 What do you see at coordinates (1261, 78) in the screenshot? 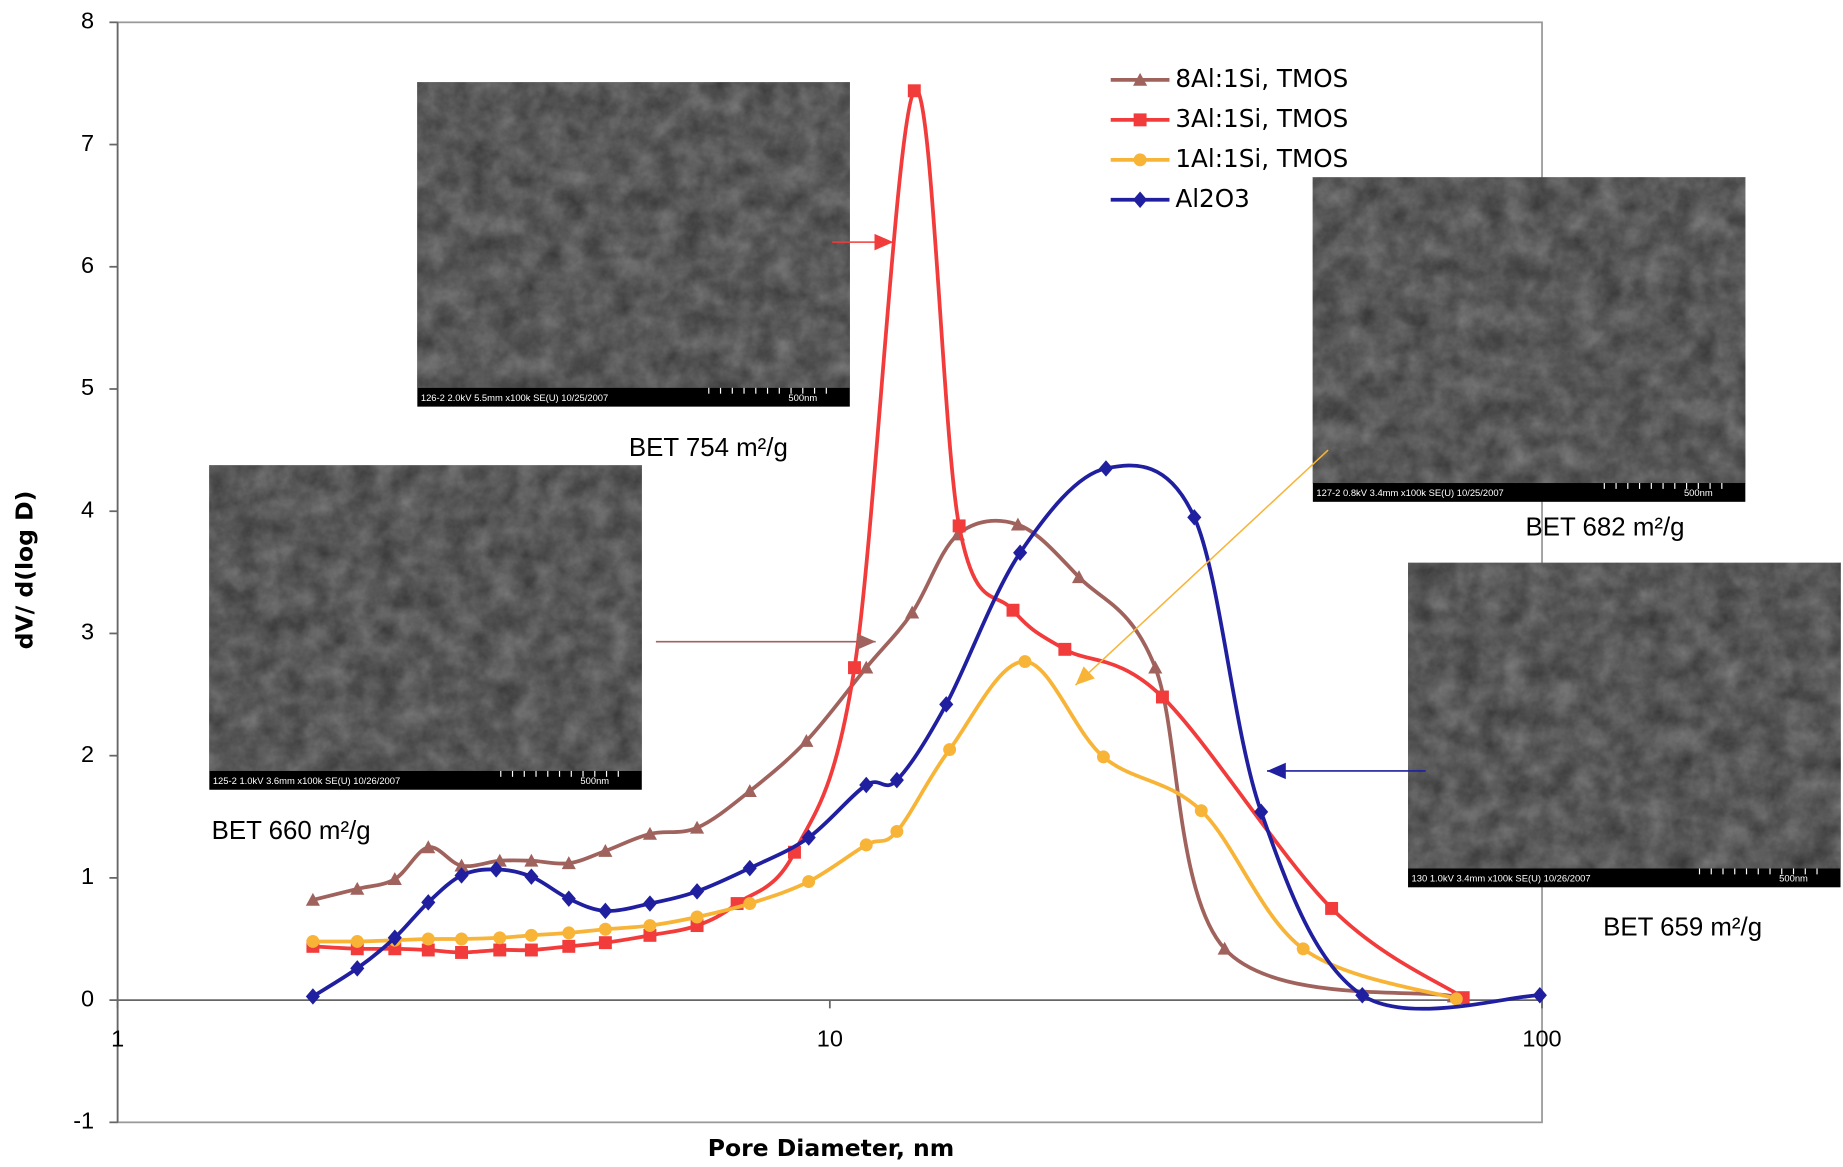
I see `legend-label: 8Al:1Si, TMOS` at bounding box center [1261, 78].